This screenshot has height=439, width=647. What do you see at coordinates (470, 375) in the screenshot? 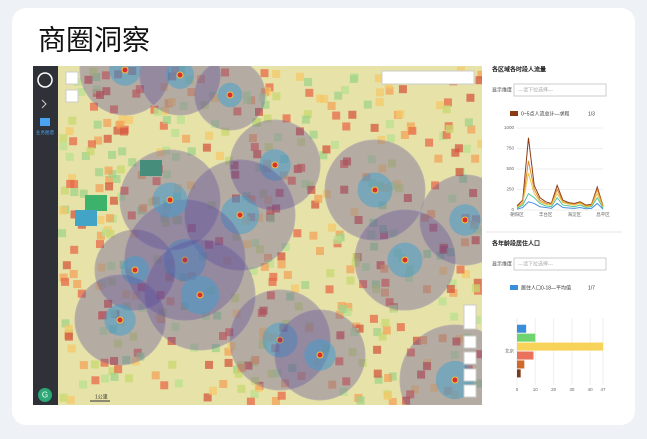
I see `draw-button` at bounding box center [470, 375].